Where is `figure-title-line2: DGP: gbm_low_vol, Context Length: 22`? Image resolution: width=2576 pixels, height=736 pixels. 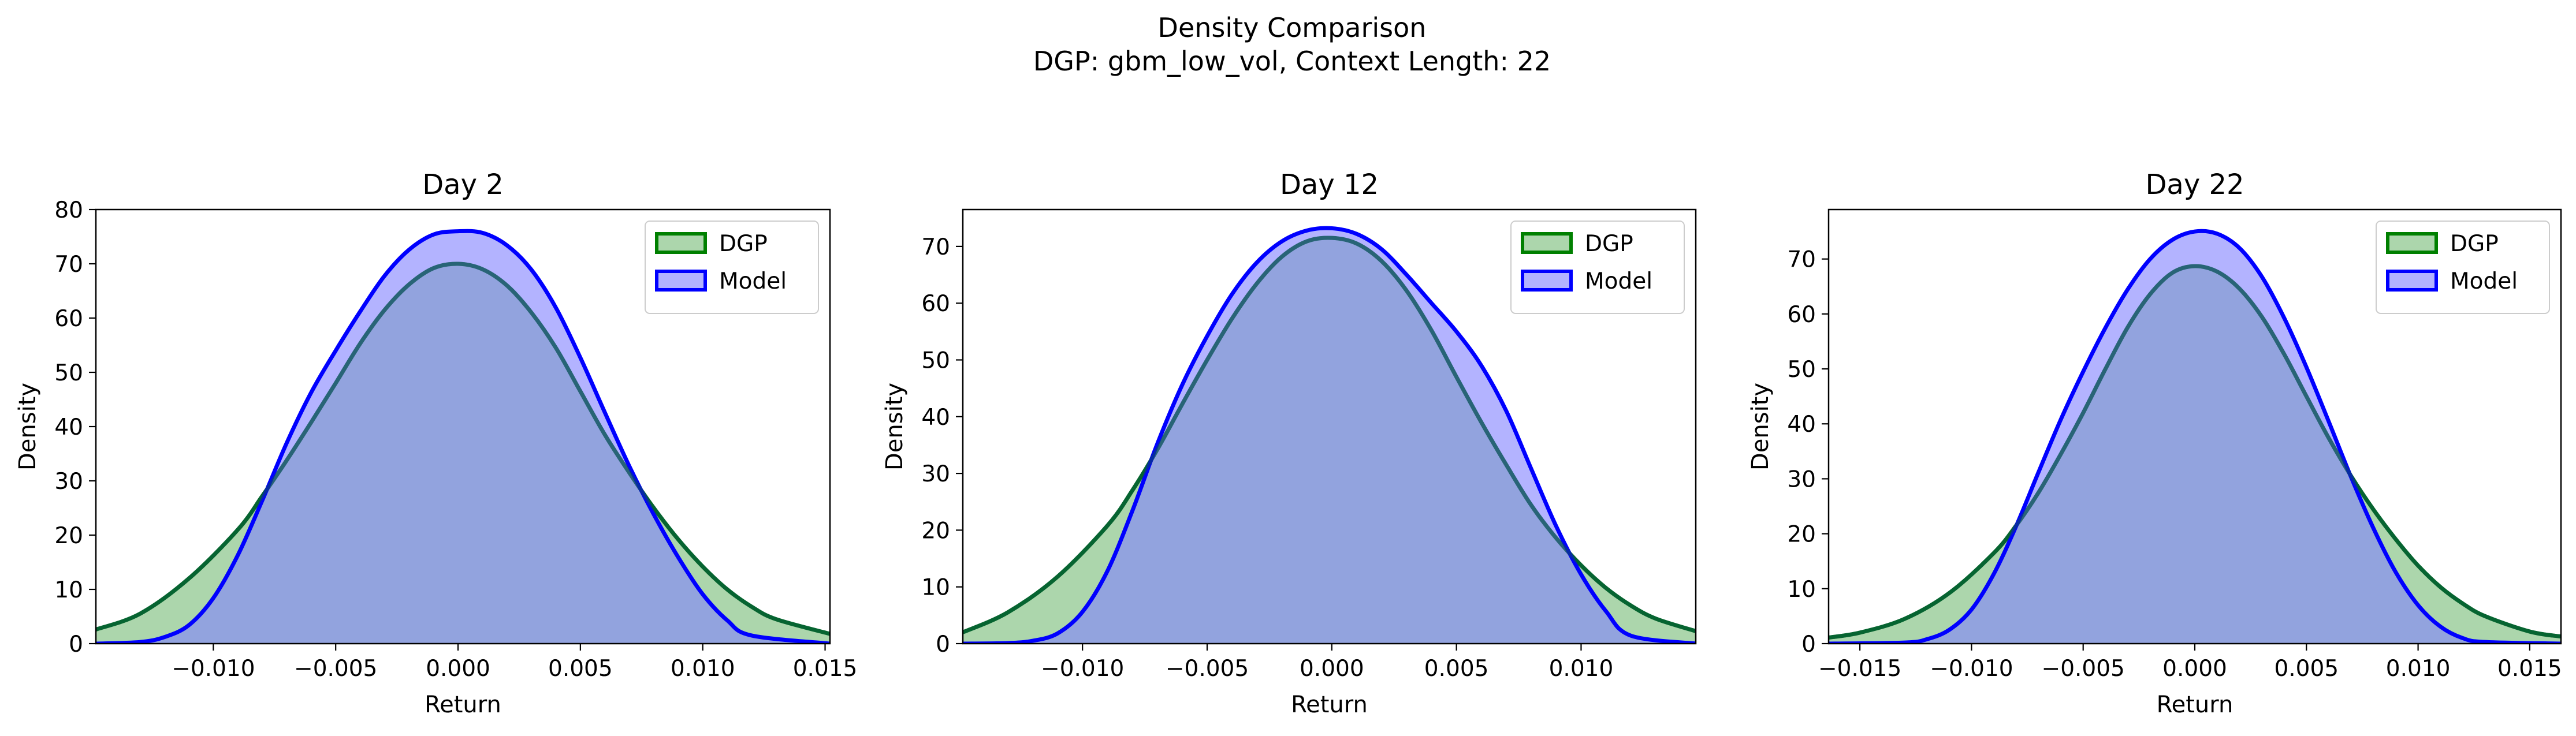
figure-title-line2: DGP: gbm_low_vol, Context Length: 22 is located at coordinates (1292, 61).